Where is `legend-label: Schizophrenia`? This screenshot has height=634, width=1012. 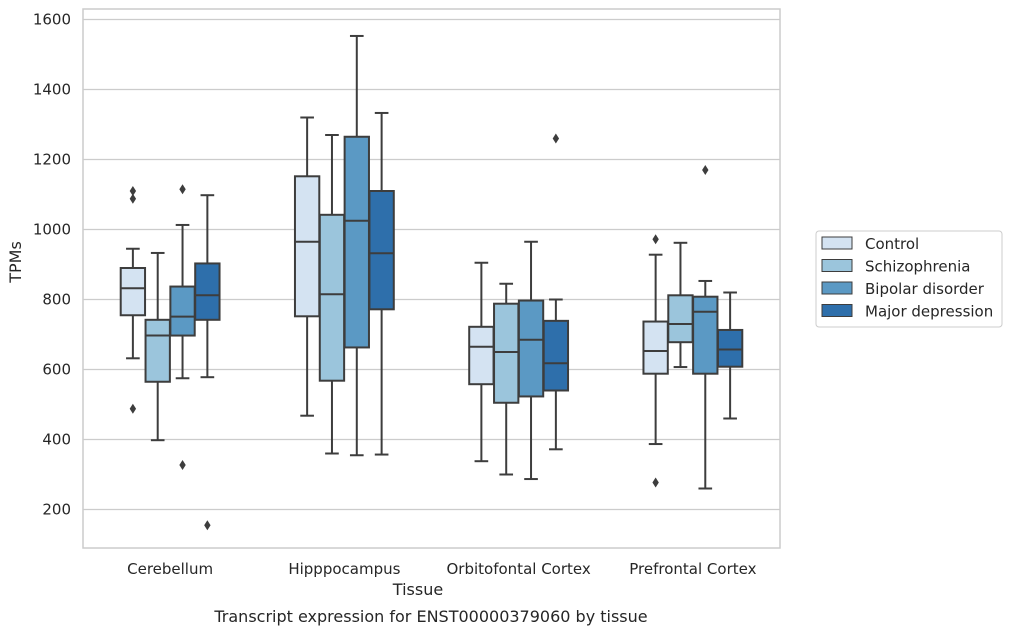 legend-label: Schizophrenia is located at coordinates (917, 267).